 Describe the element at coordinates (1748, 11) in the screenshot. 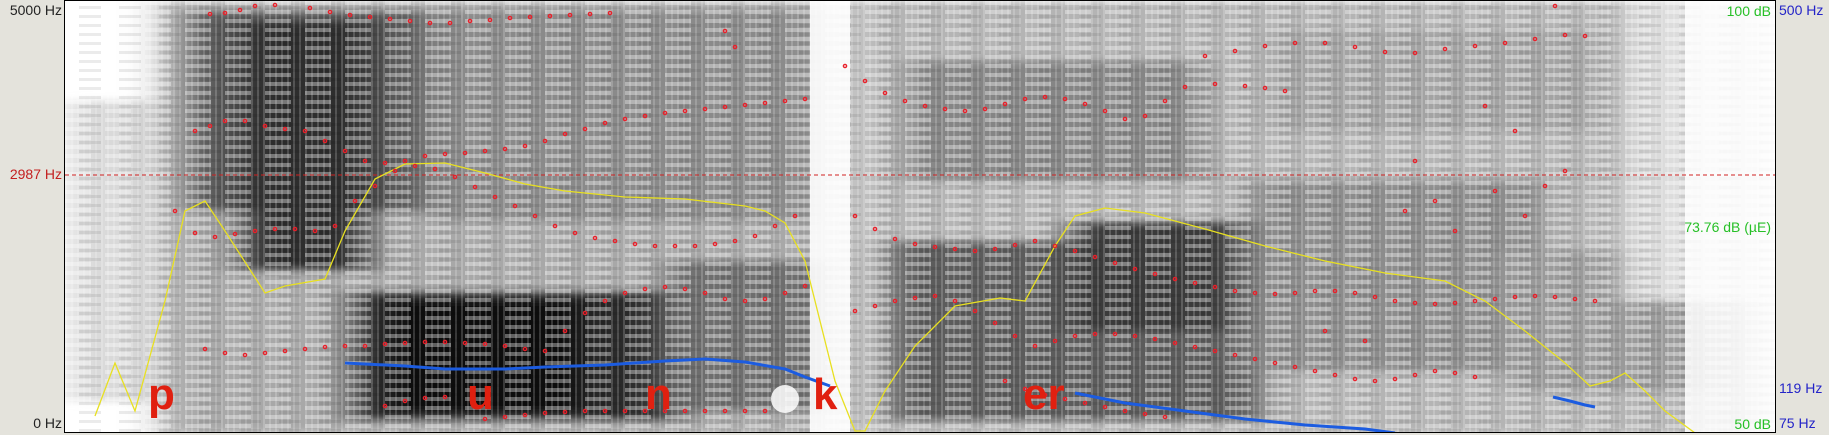

I see `intensity-top-label: 100 dB` at that location.